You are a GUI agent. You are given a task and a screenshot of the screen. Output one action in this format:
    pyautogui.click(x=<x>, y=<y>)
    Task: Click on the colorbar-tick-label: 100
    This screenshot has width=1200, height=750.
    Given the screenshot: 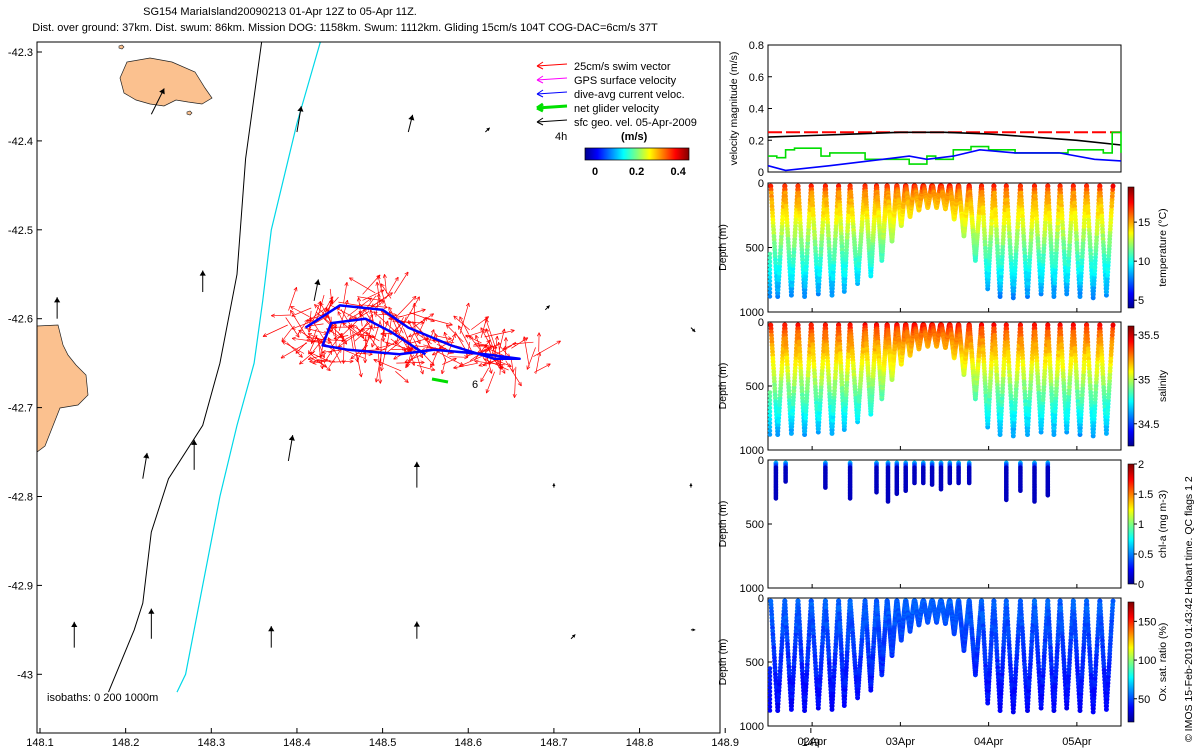 What is the action you would take?
    pyautogui.click(x=1147, y=661)
    